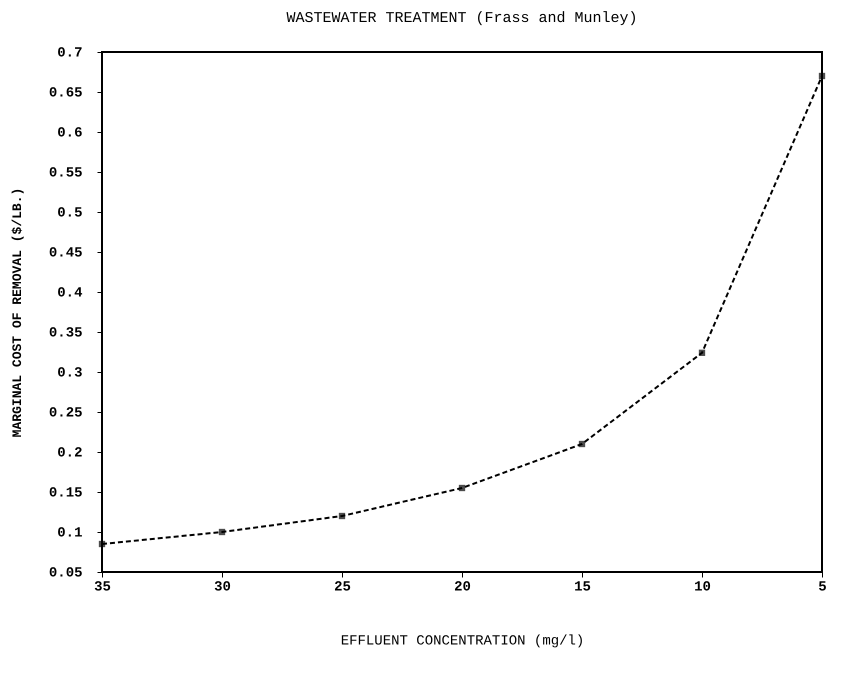  I want to click on x-tick-label: 10, so click(702, 588).